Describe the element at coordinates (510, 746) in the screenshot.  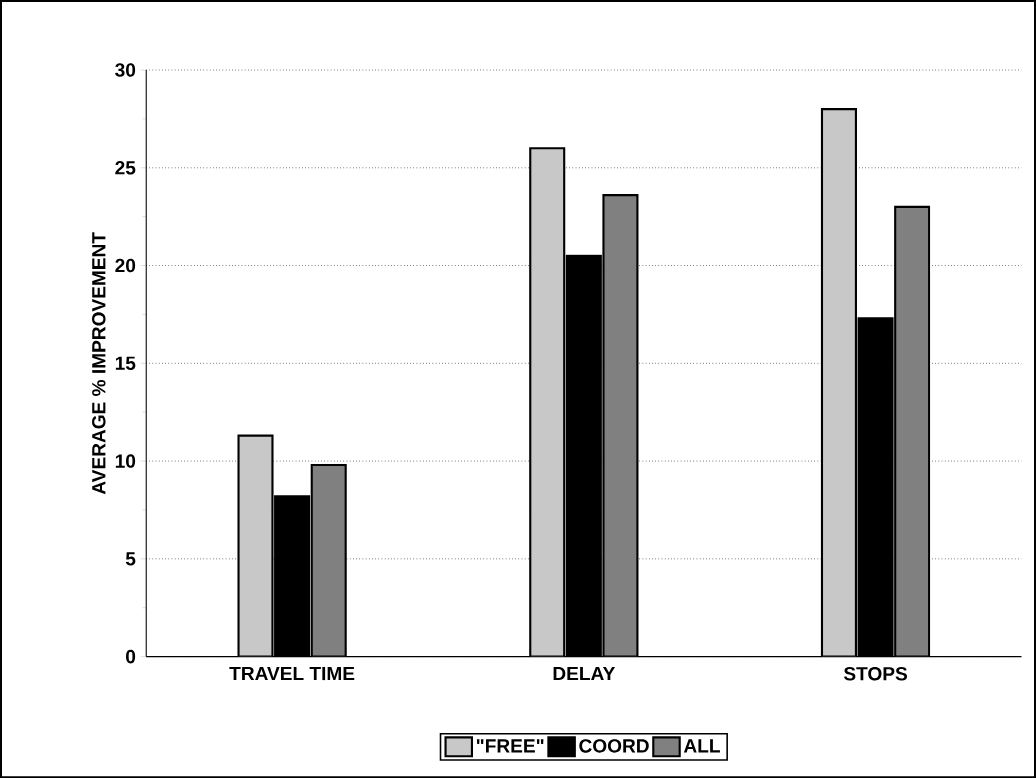
I see `legend-label: "FREE"` at that location.